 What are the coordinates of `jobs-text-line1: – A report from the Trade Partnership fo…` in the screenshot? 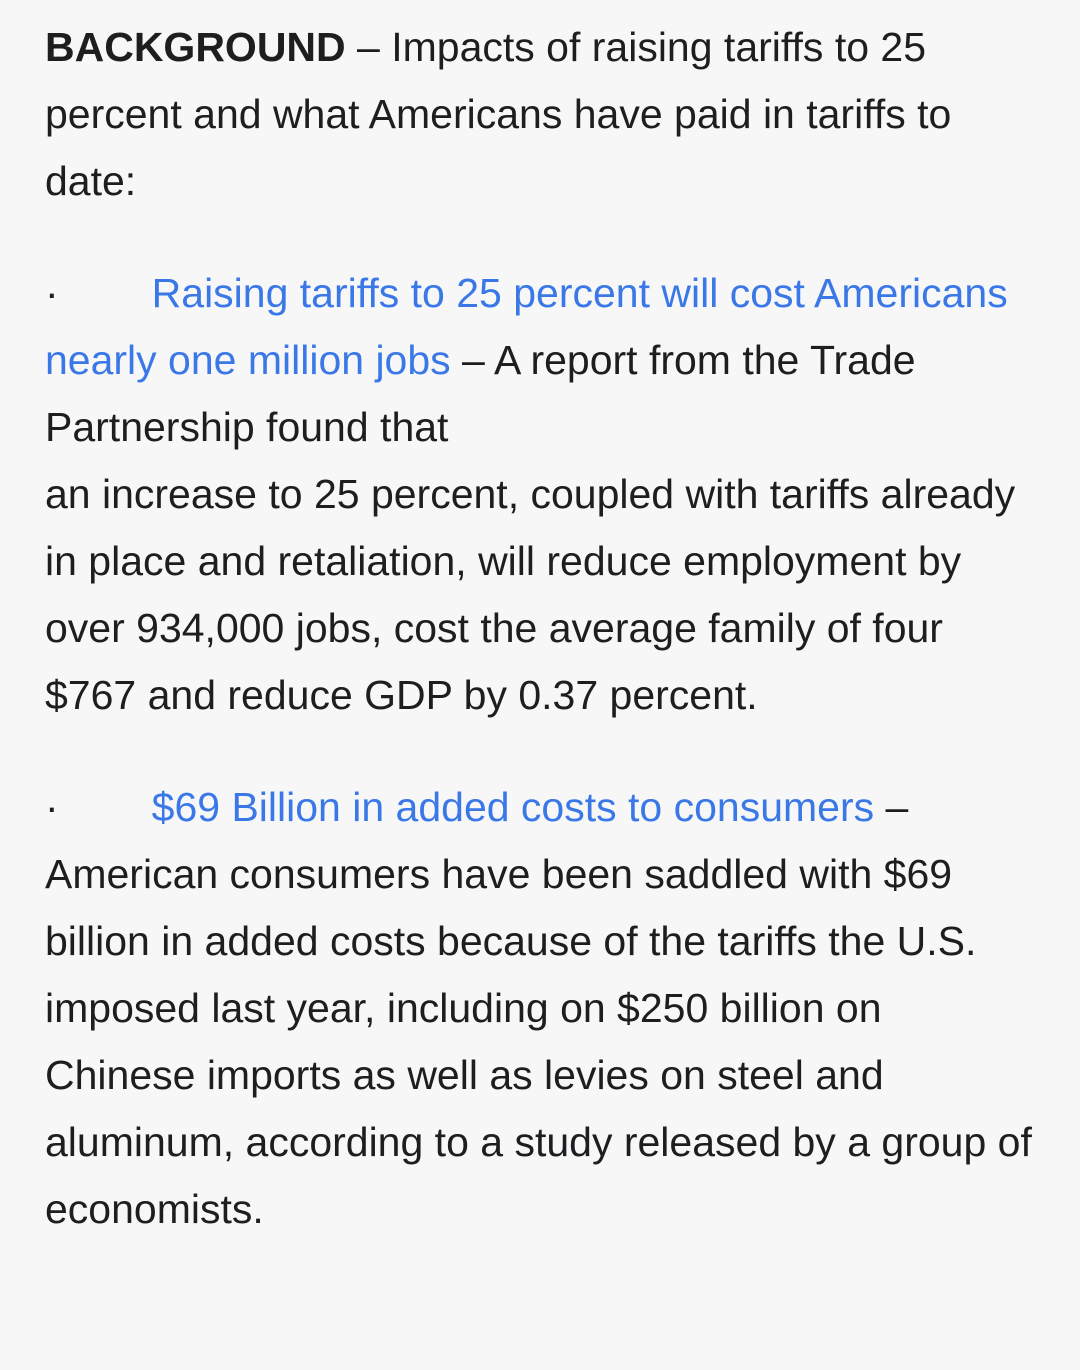 It's located at (480, 393).